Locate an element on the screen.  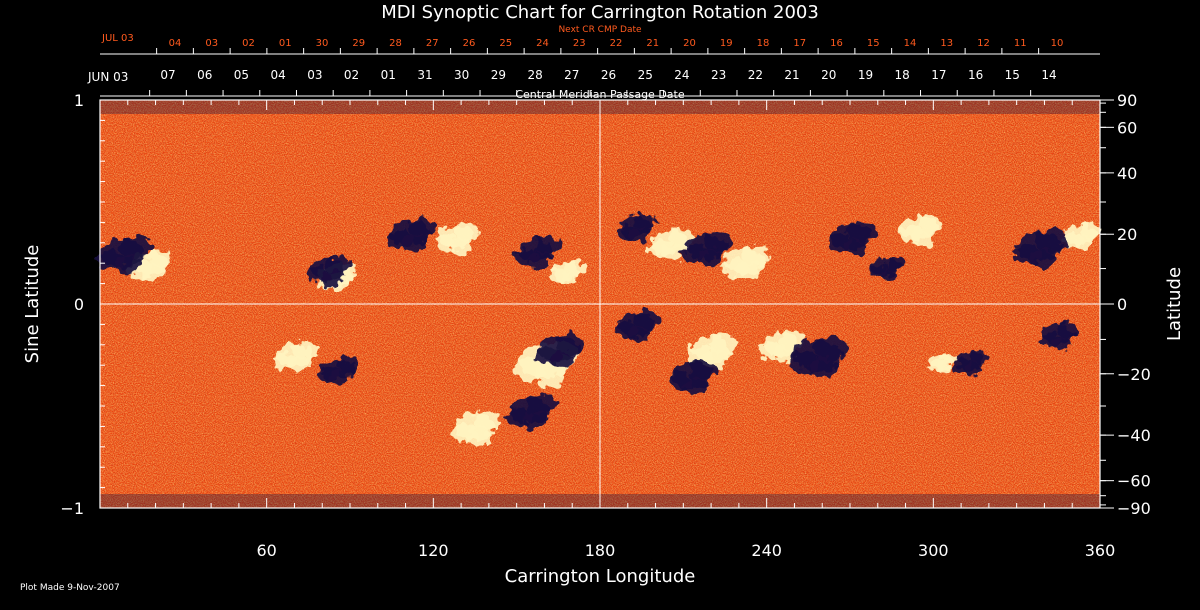
next-cmp-date-label: 20 is located at coordinates (689, 43).